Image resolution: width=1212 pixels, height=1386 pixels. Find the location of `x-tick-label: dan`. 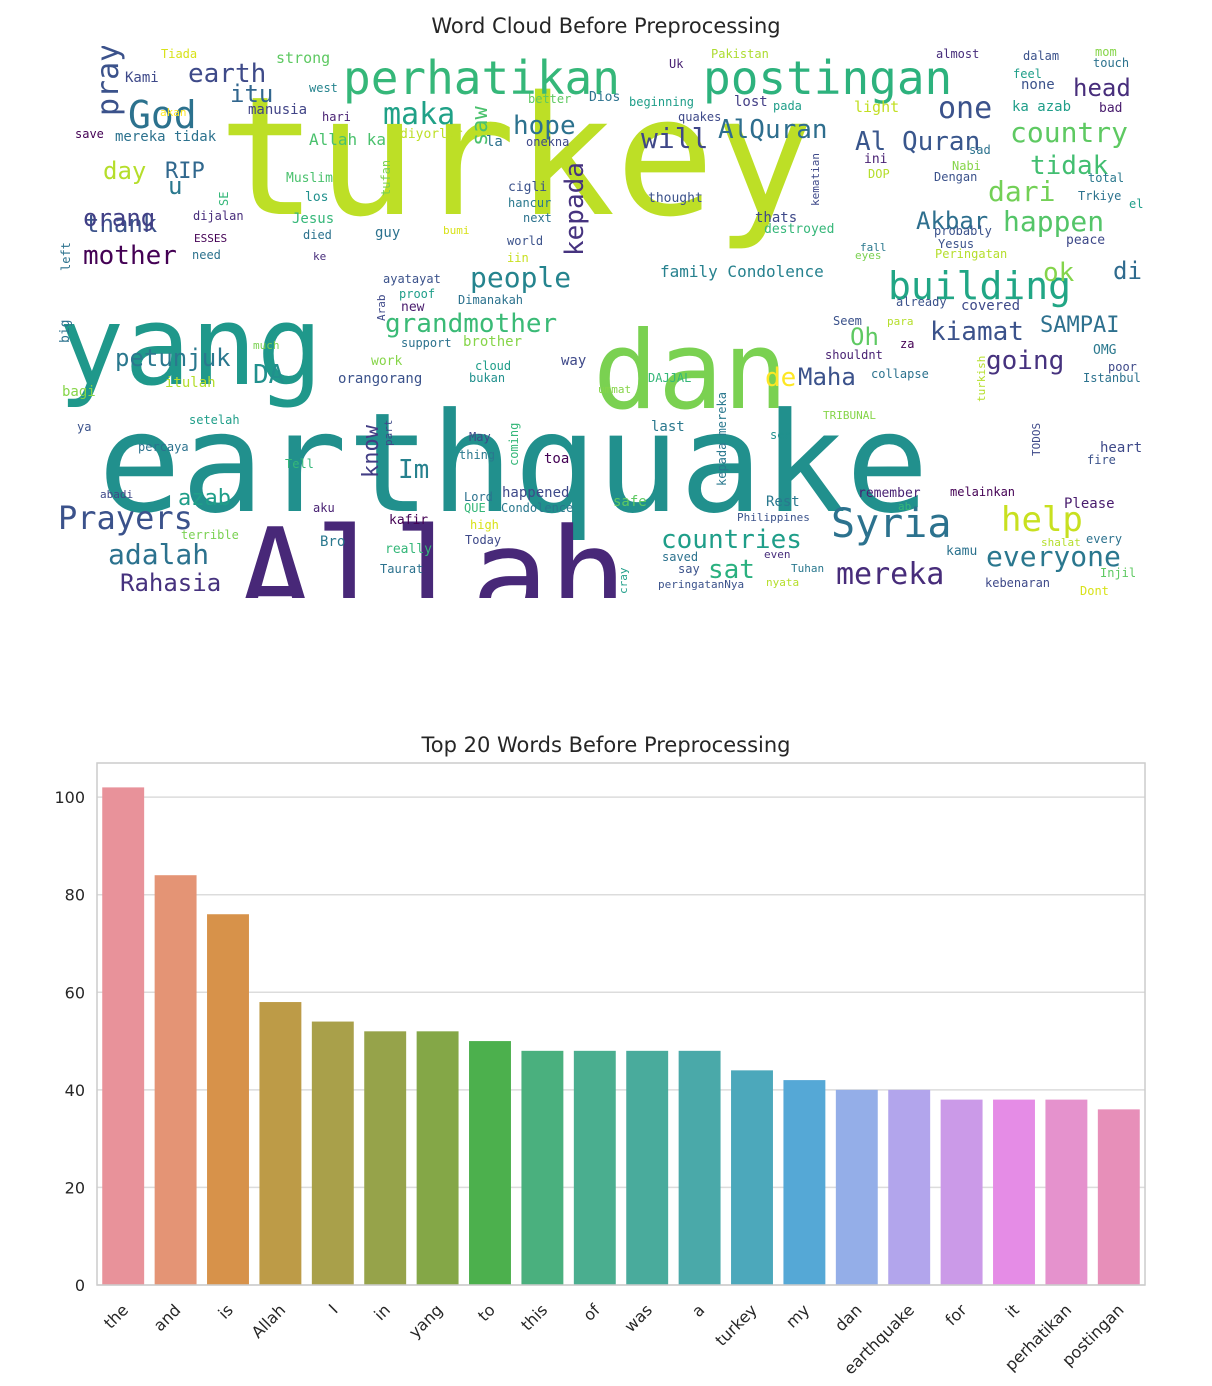

x-tick-label: dan is located at coordinates (848, 1317).